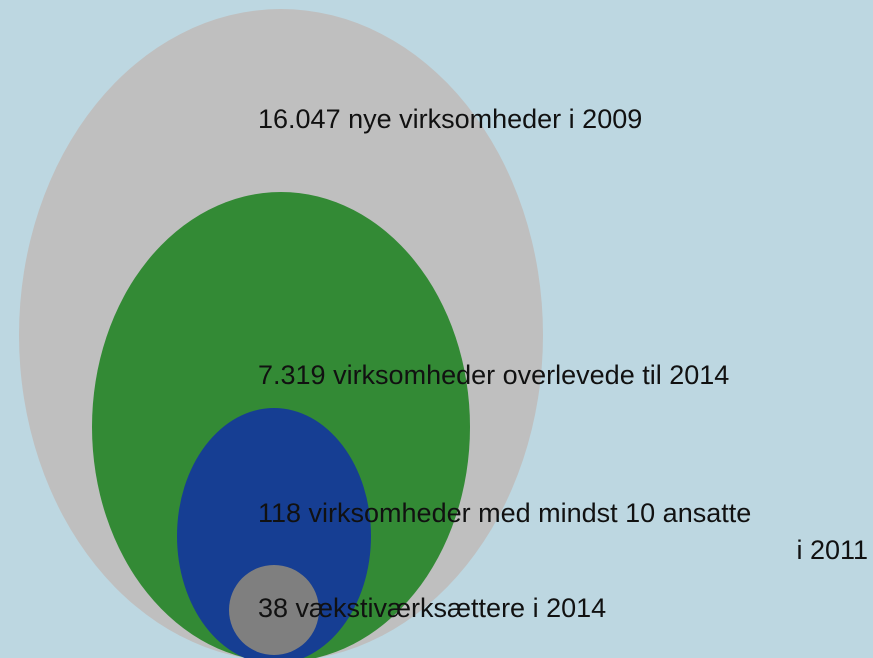 The image size is (873, 658). Describe the element at coordinates (274, 610) in the screenshot. I see `inner-circle` at that location.